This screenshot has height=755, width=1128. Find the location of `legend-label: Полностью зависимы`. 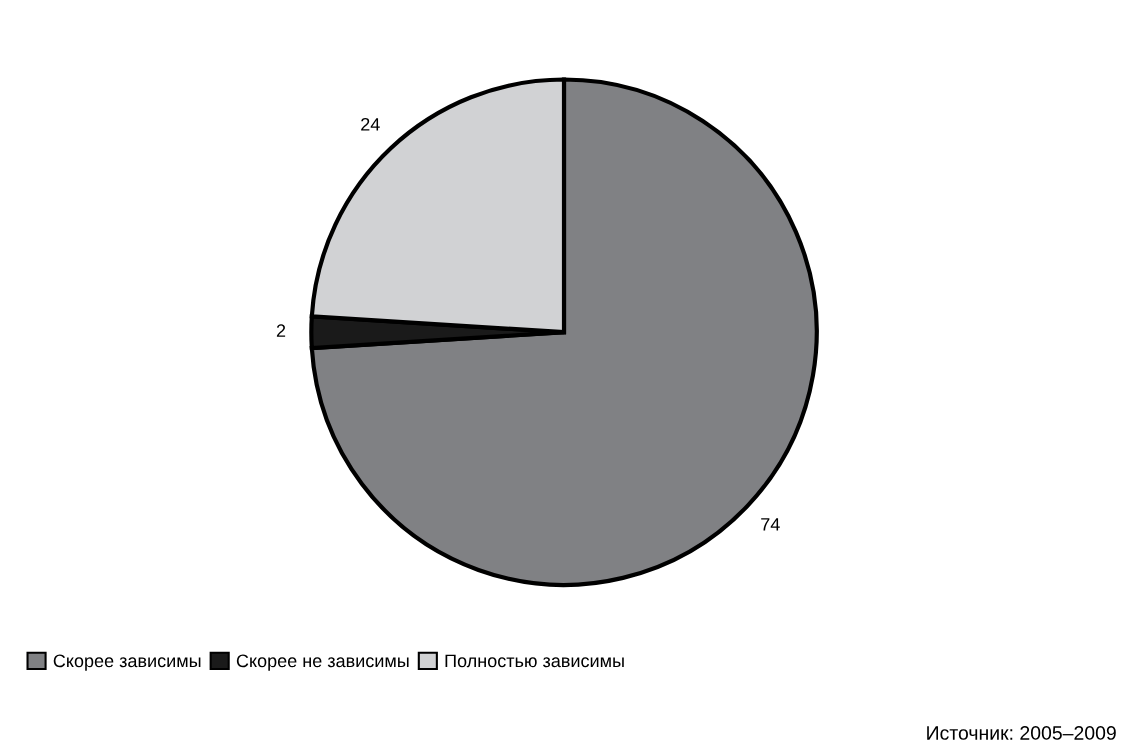

legend-label: Полностью зависимы is located at coordinates (534, 661).